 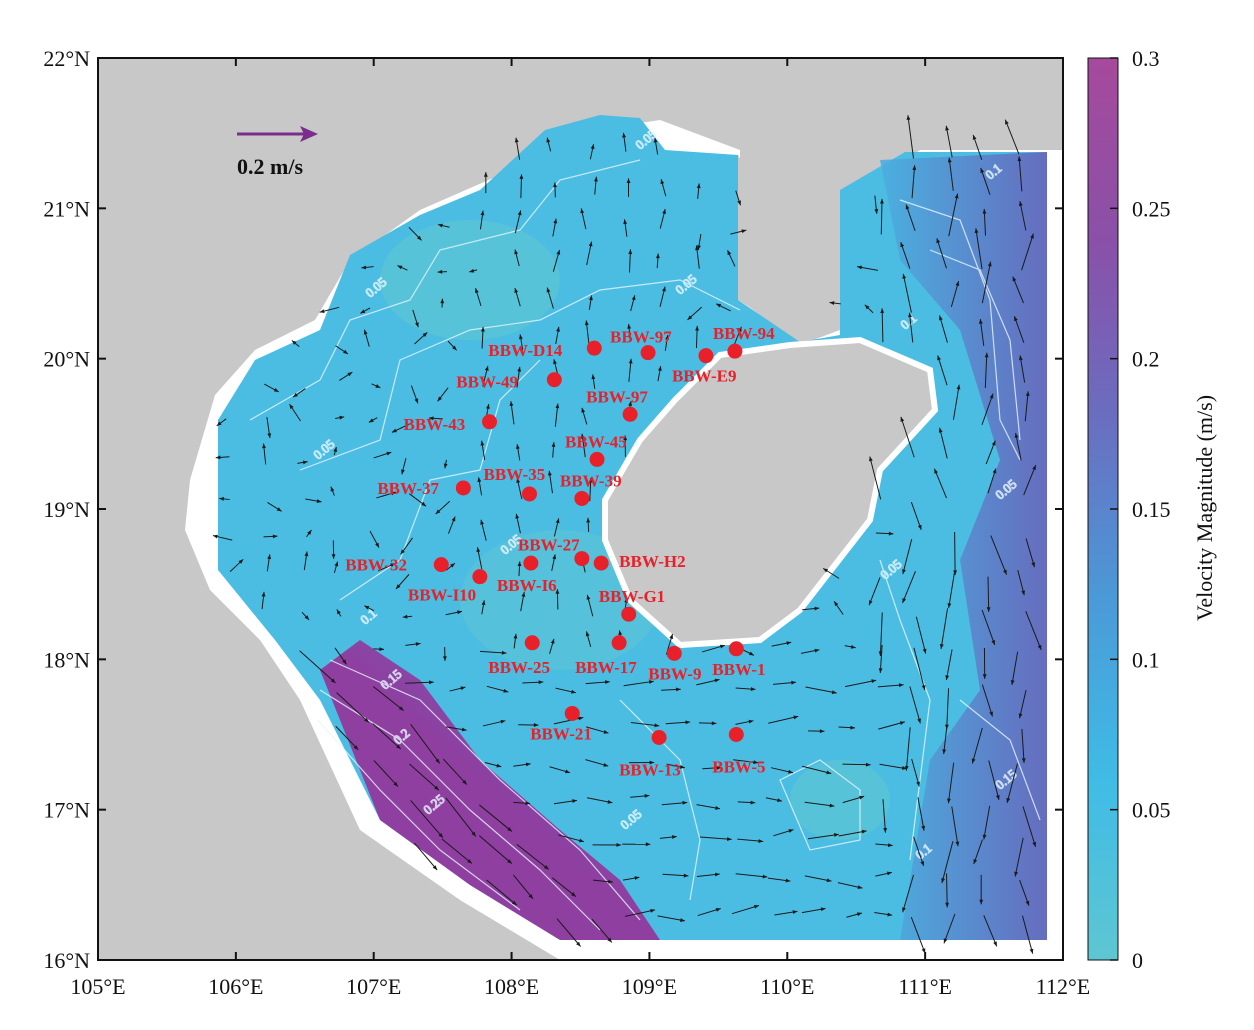 I want to click on station-label: BBW-9, so click(x=674, y=673).